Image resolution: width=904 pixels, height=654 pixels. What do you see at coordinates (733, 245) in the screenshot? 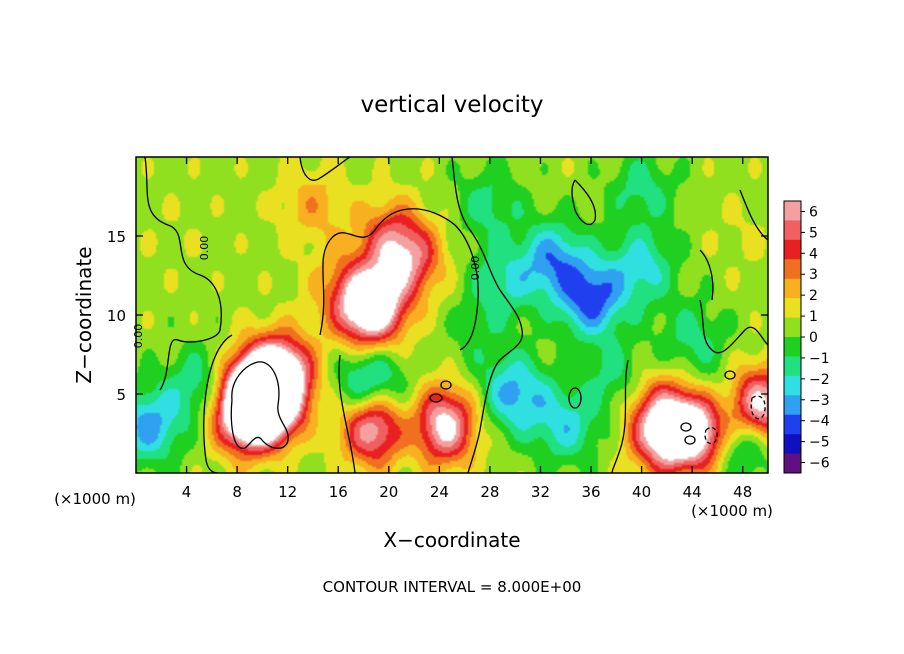
I see `zero-contour-far-right` at bounding box center [733, 245].